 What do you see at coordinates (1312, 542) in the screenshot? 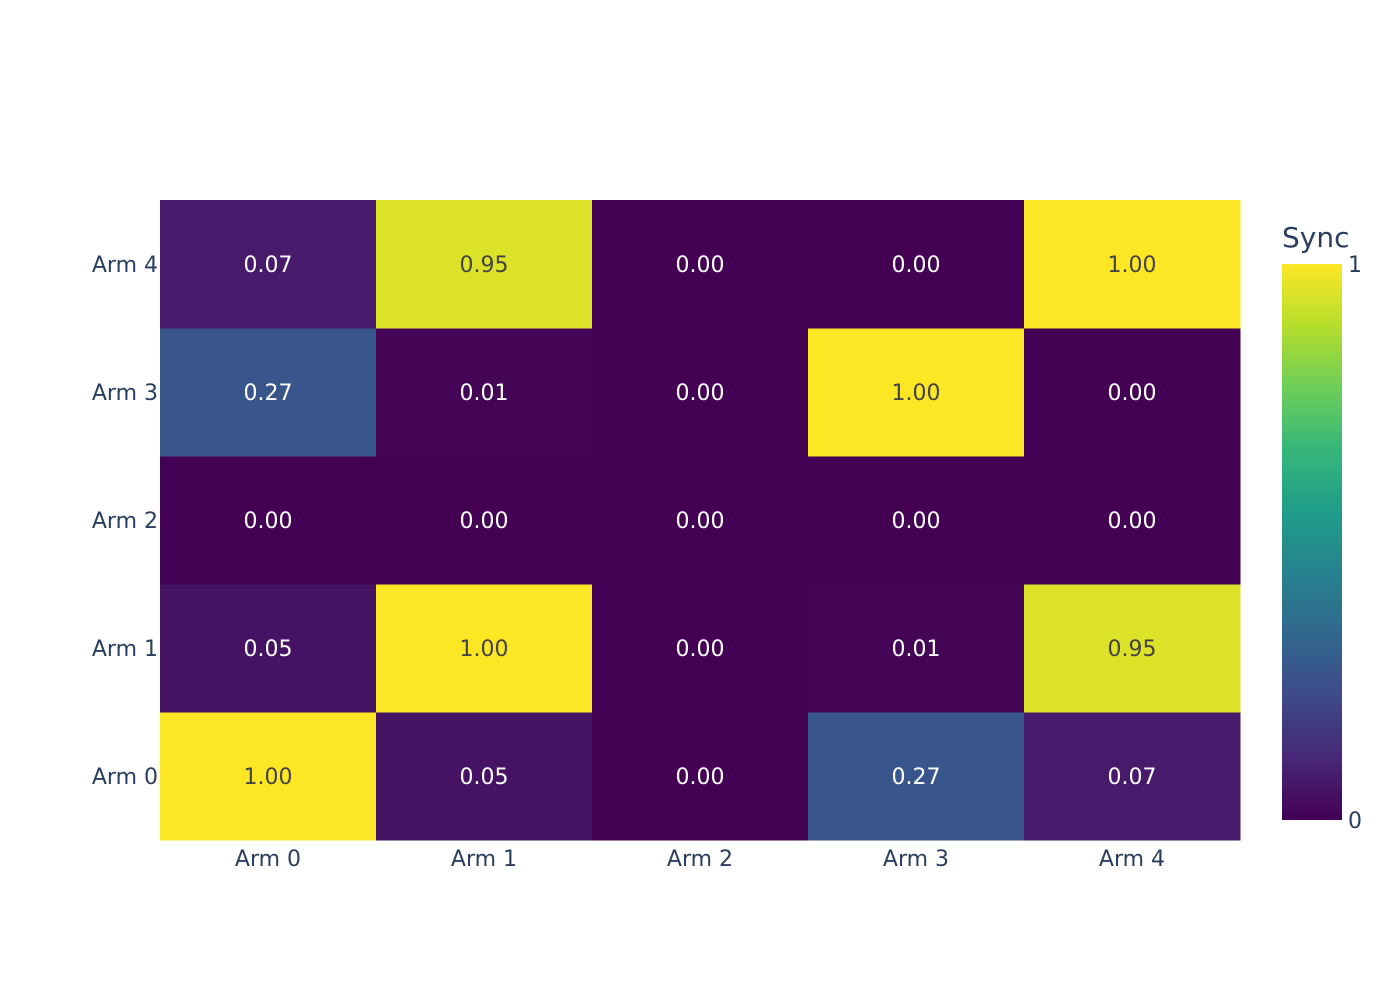
I see `colorbar-gradient` at bounding box center [1312, 542].